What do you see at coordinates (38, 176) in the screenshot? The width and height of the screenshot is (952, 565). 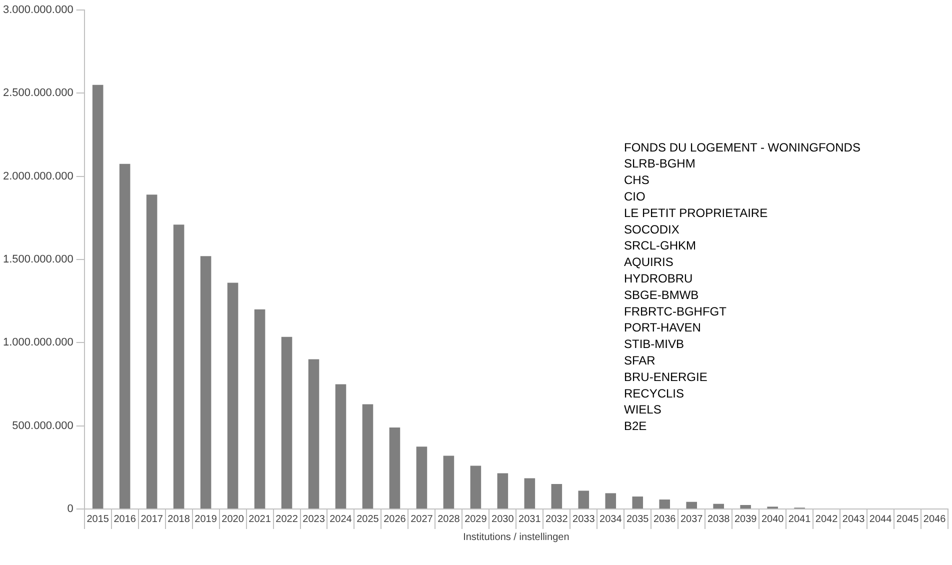 I see `y-tick-label: 2.000.000.000` at bounding box center [38, 176].